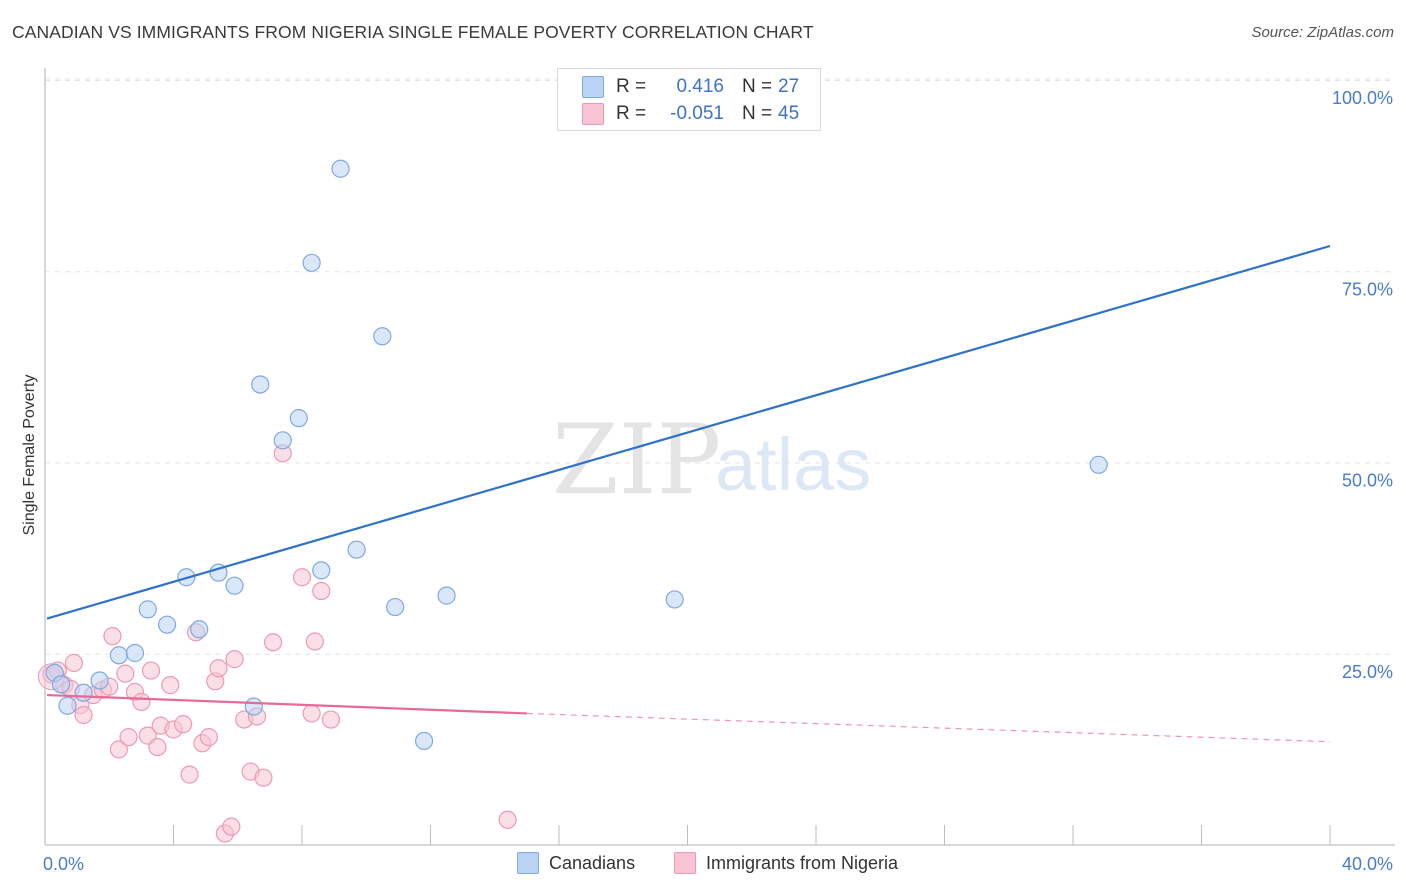 The image size is (1406, 892). Describe the element at coordinates (789, 113) in the screenshot. I see `n-value: 45` at that location.